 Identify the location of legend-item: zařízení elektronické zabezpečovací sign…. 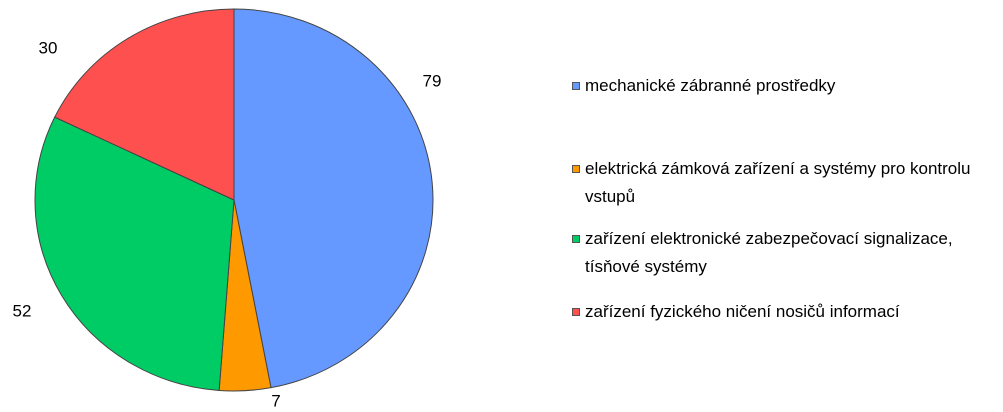
(784, 253).